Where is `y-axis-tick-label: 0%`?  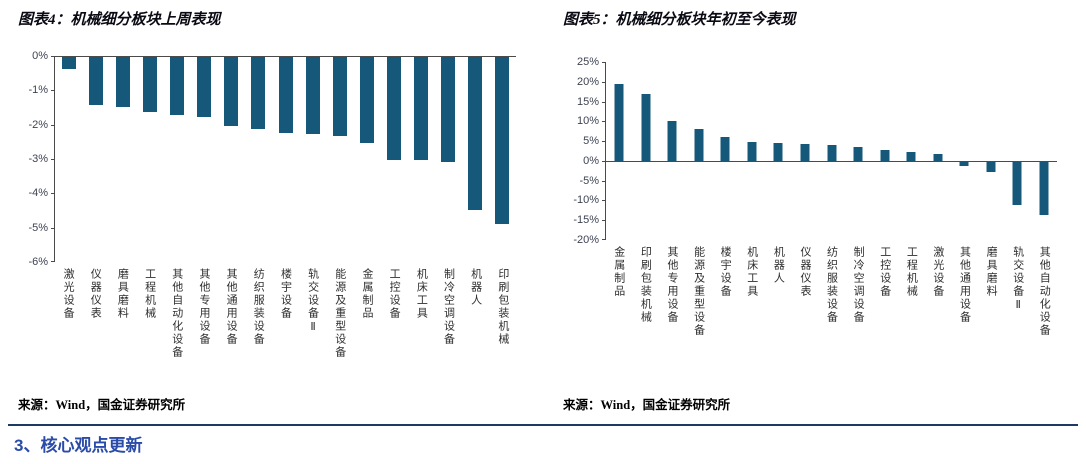
y-axis-tick-label: 0% is located at coordinates (591, 160).